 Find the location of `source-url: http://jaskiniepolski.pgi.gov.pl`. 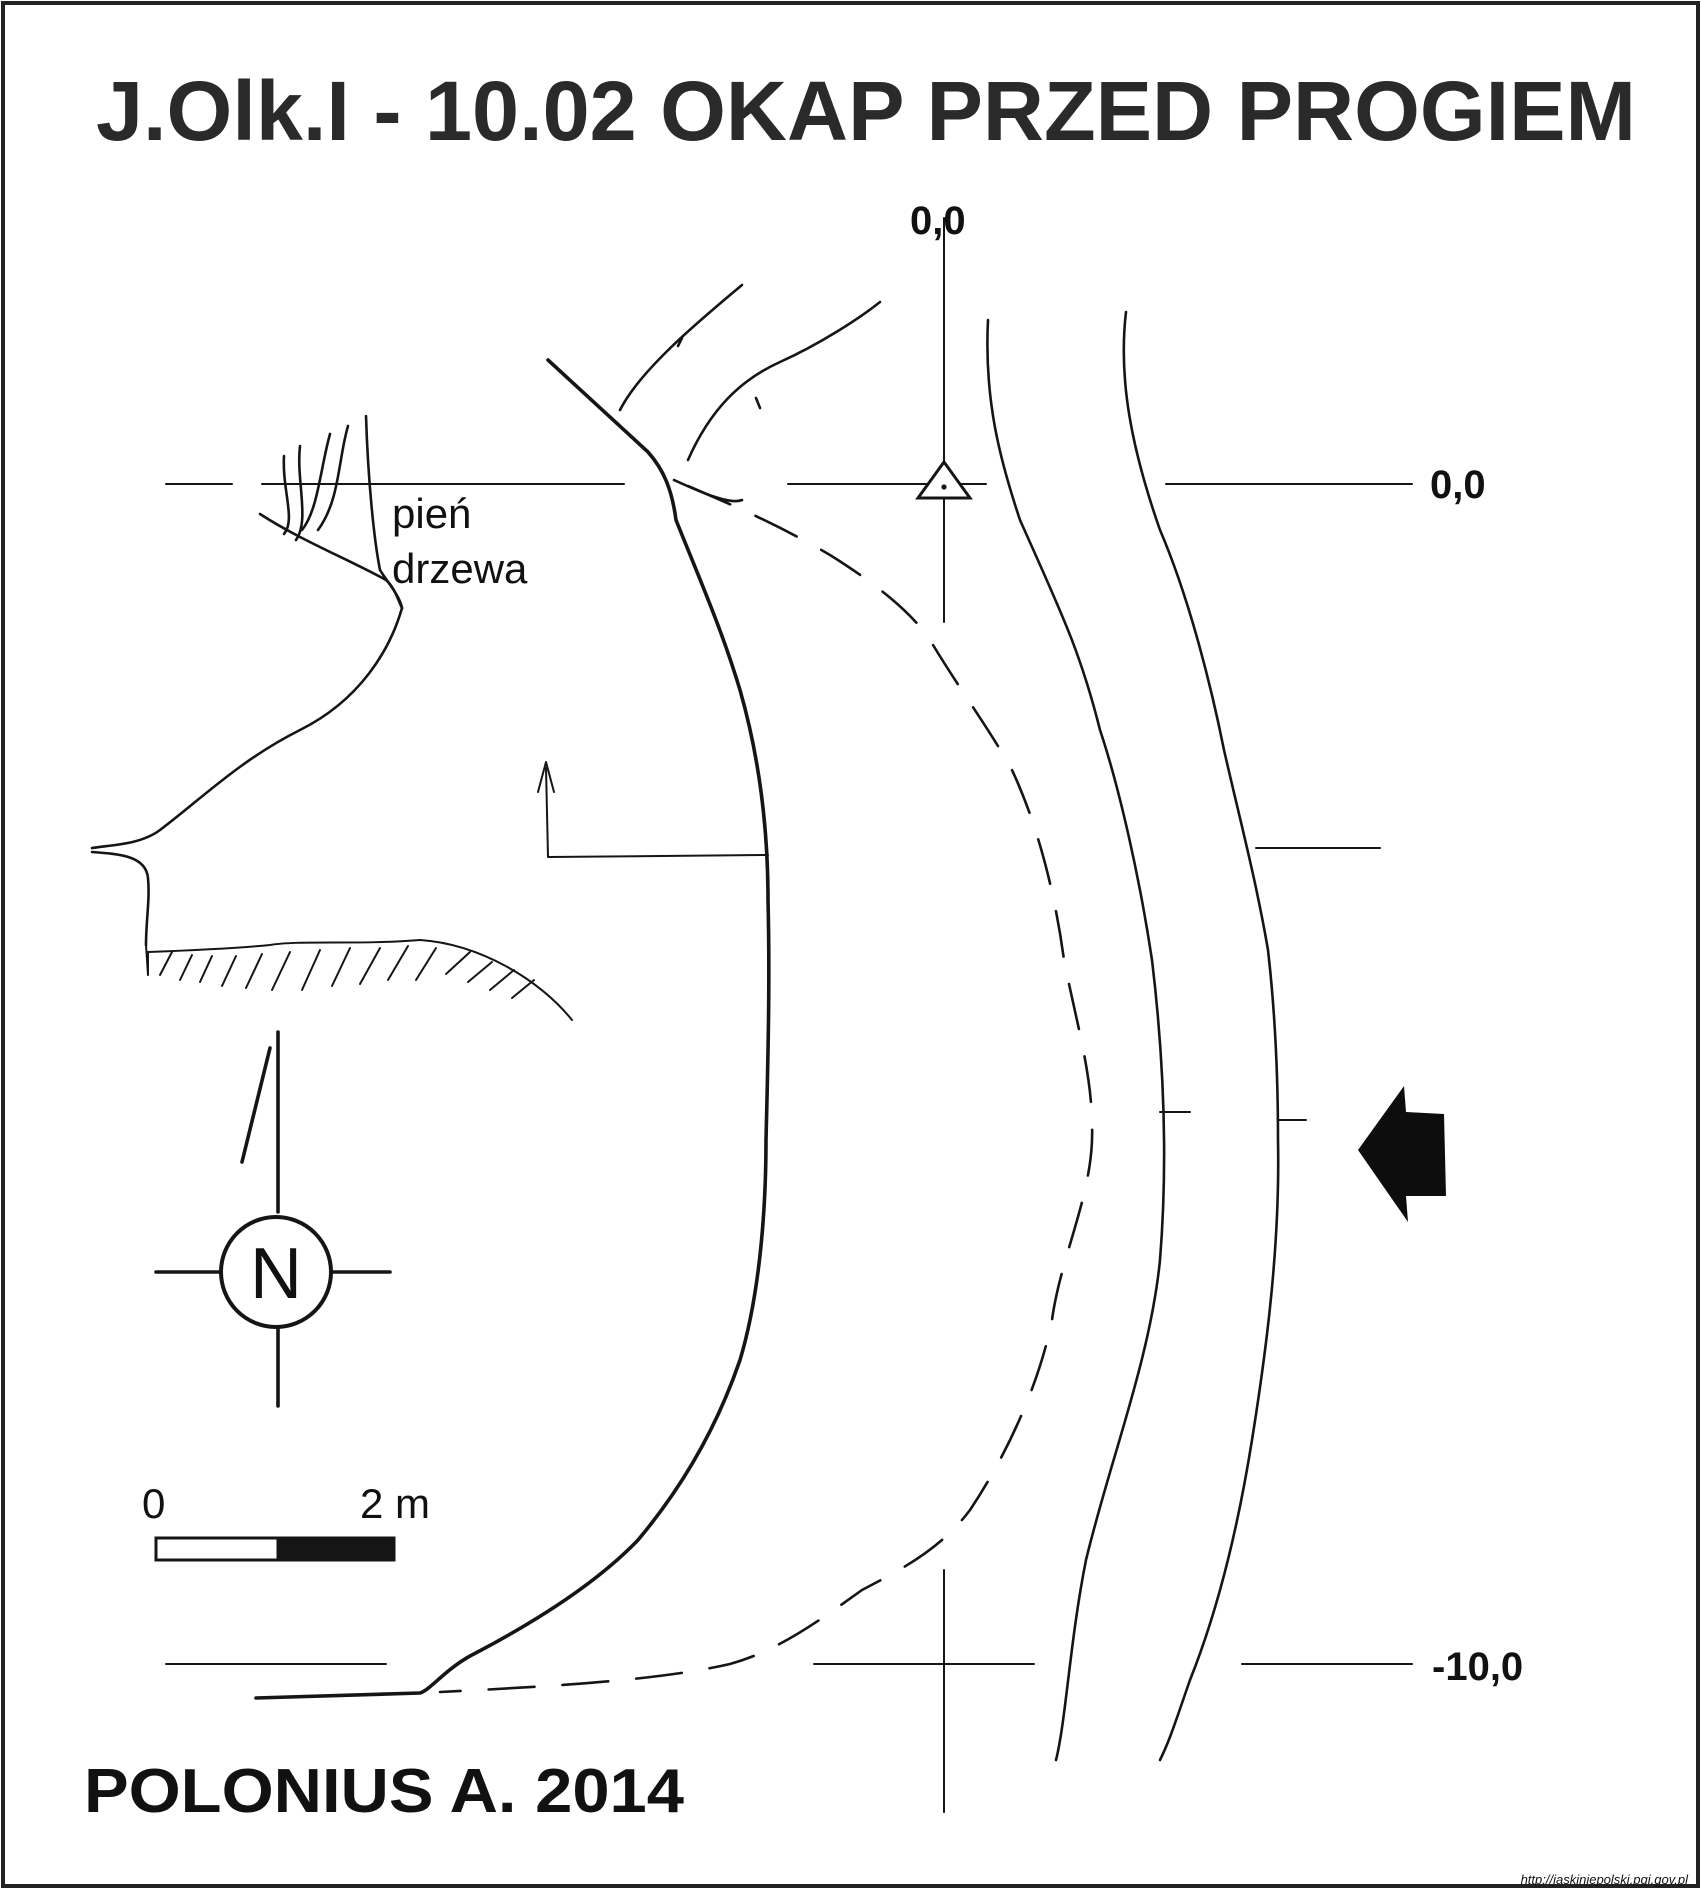

source-url: http://jaskiniepolski.pgi.gov.pl is located at coordinates (1605, 1879).